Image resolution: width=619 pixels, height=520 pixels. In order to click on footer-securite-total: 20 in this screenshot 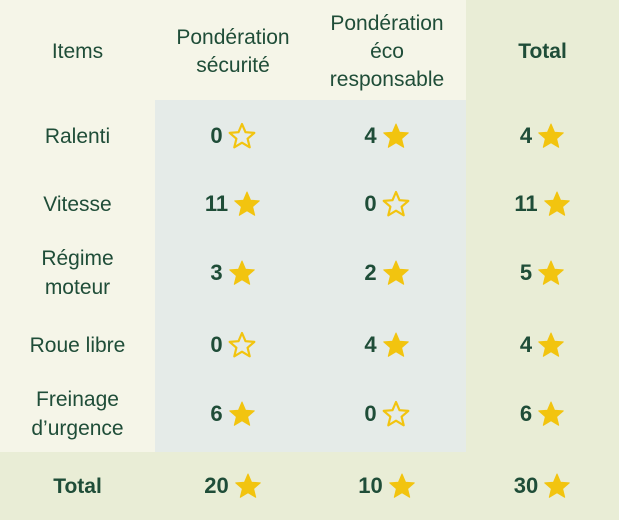, I will do `click(233, 486)`.